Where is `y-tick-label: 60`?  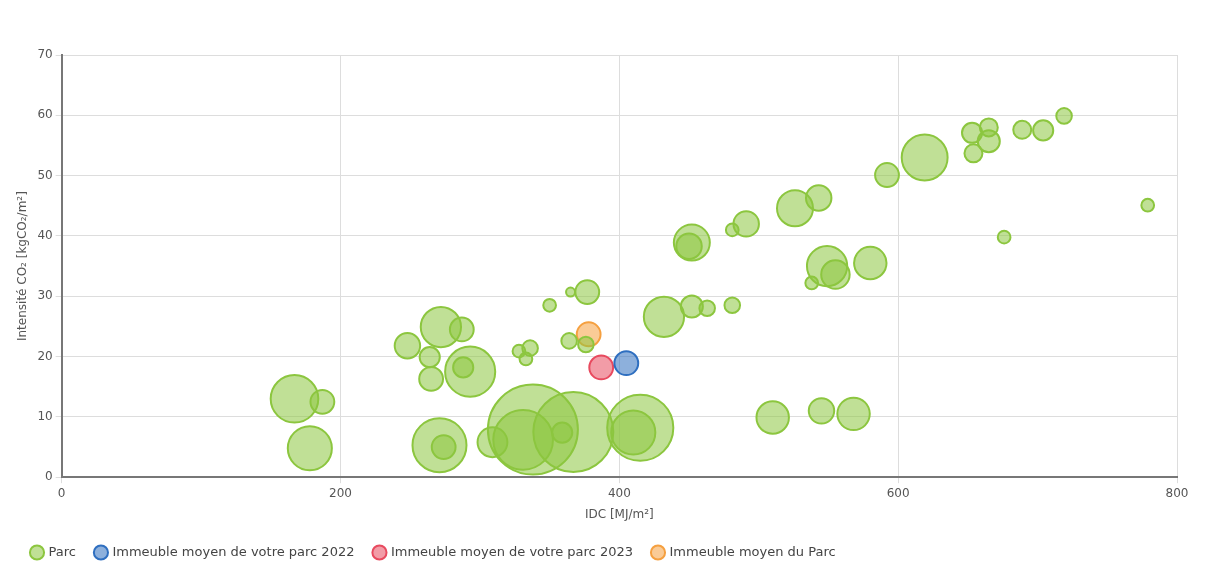 y-tick-label: 60 is located at coordinates (45, 114).